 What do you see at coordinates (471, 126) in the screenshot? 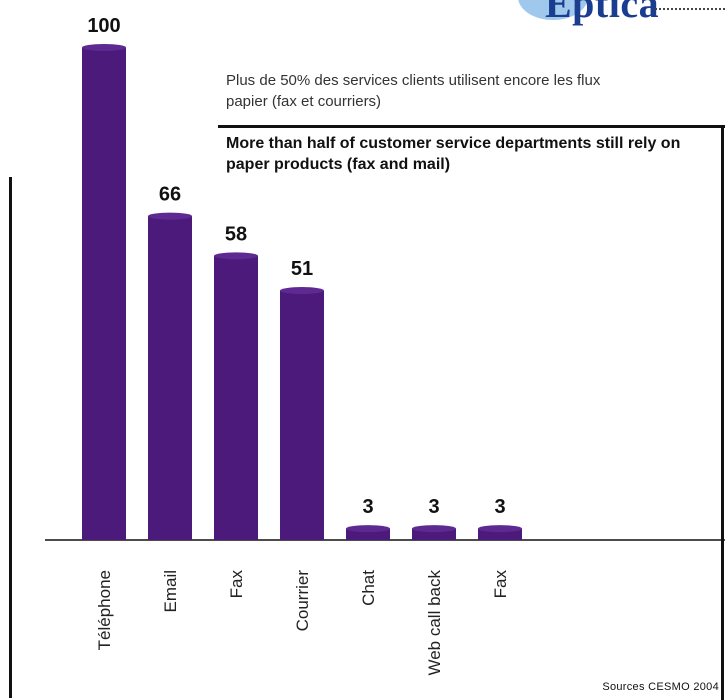
I see `frame-top-rule` at bounding box center [471, 126].